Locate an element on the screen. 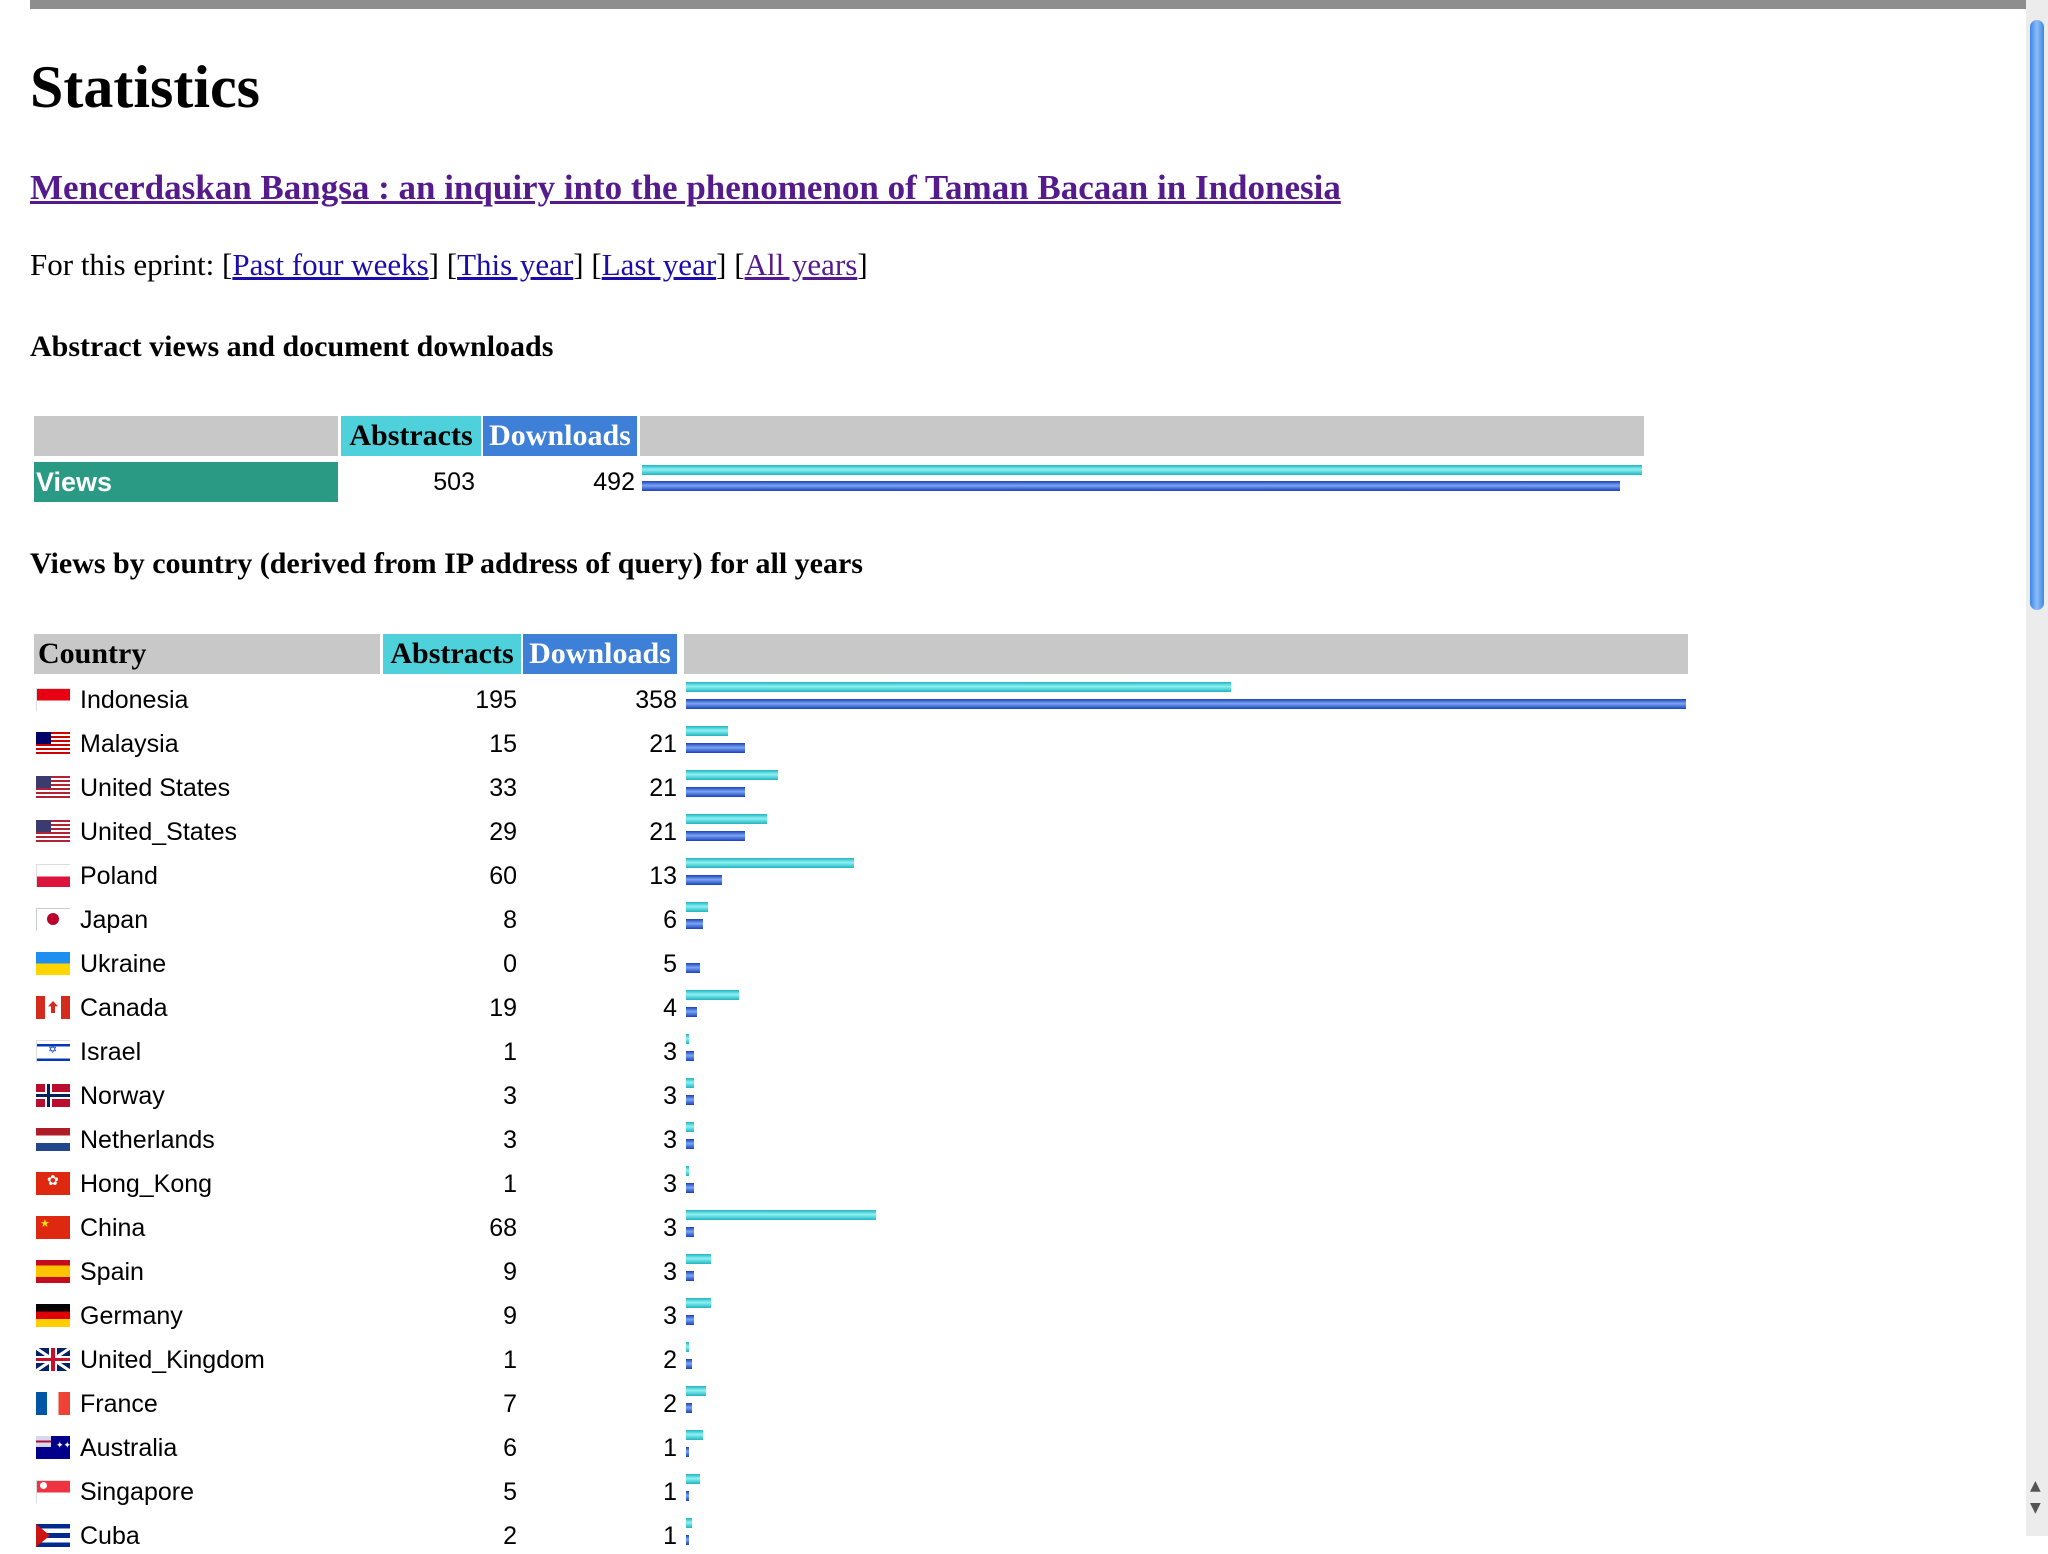 The height and width of the screenshot is (1554, 2048). country-name: Malaysia is located at coordinates (129, 744).